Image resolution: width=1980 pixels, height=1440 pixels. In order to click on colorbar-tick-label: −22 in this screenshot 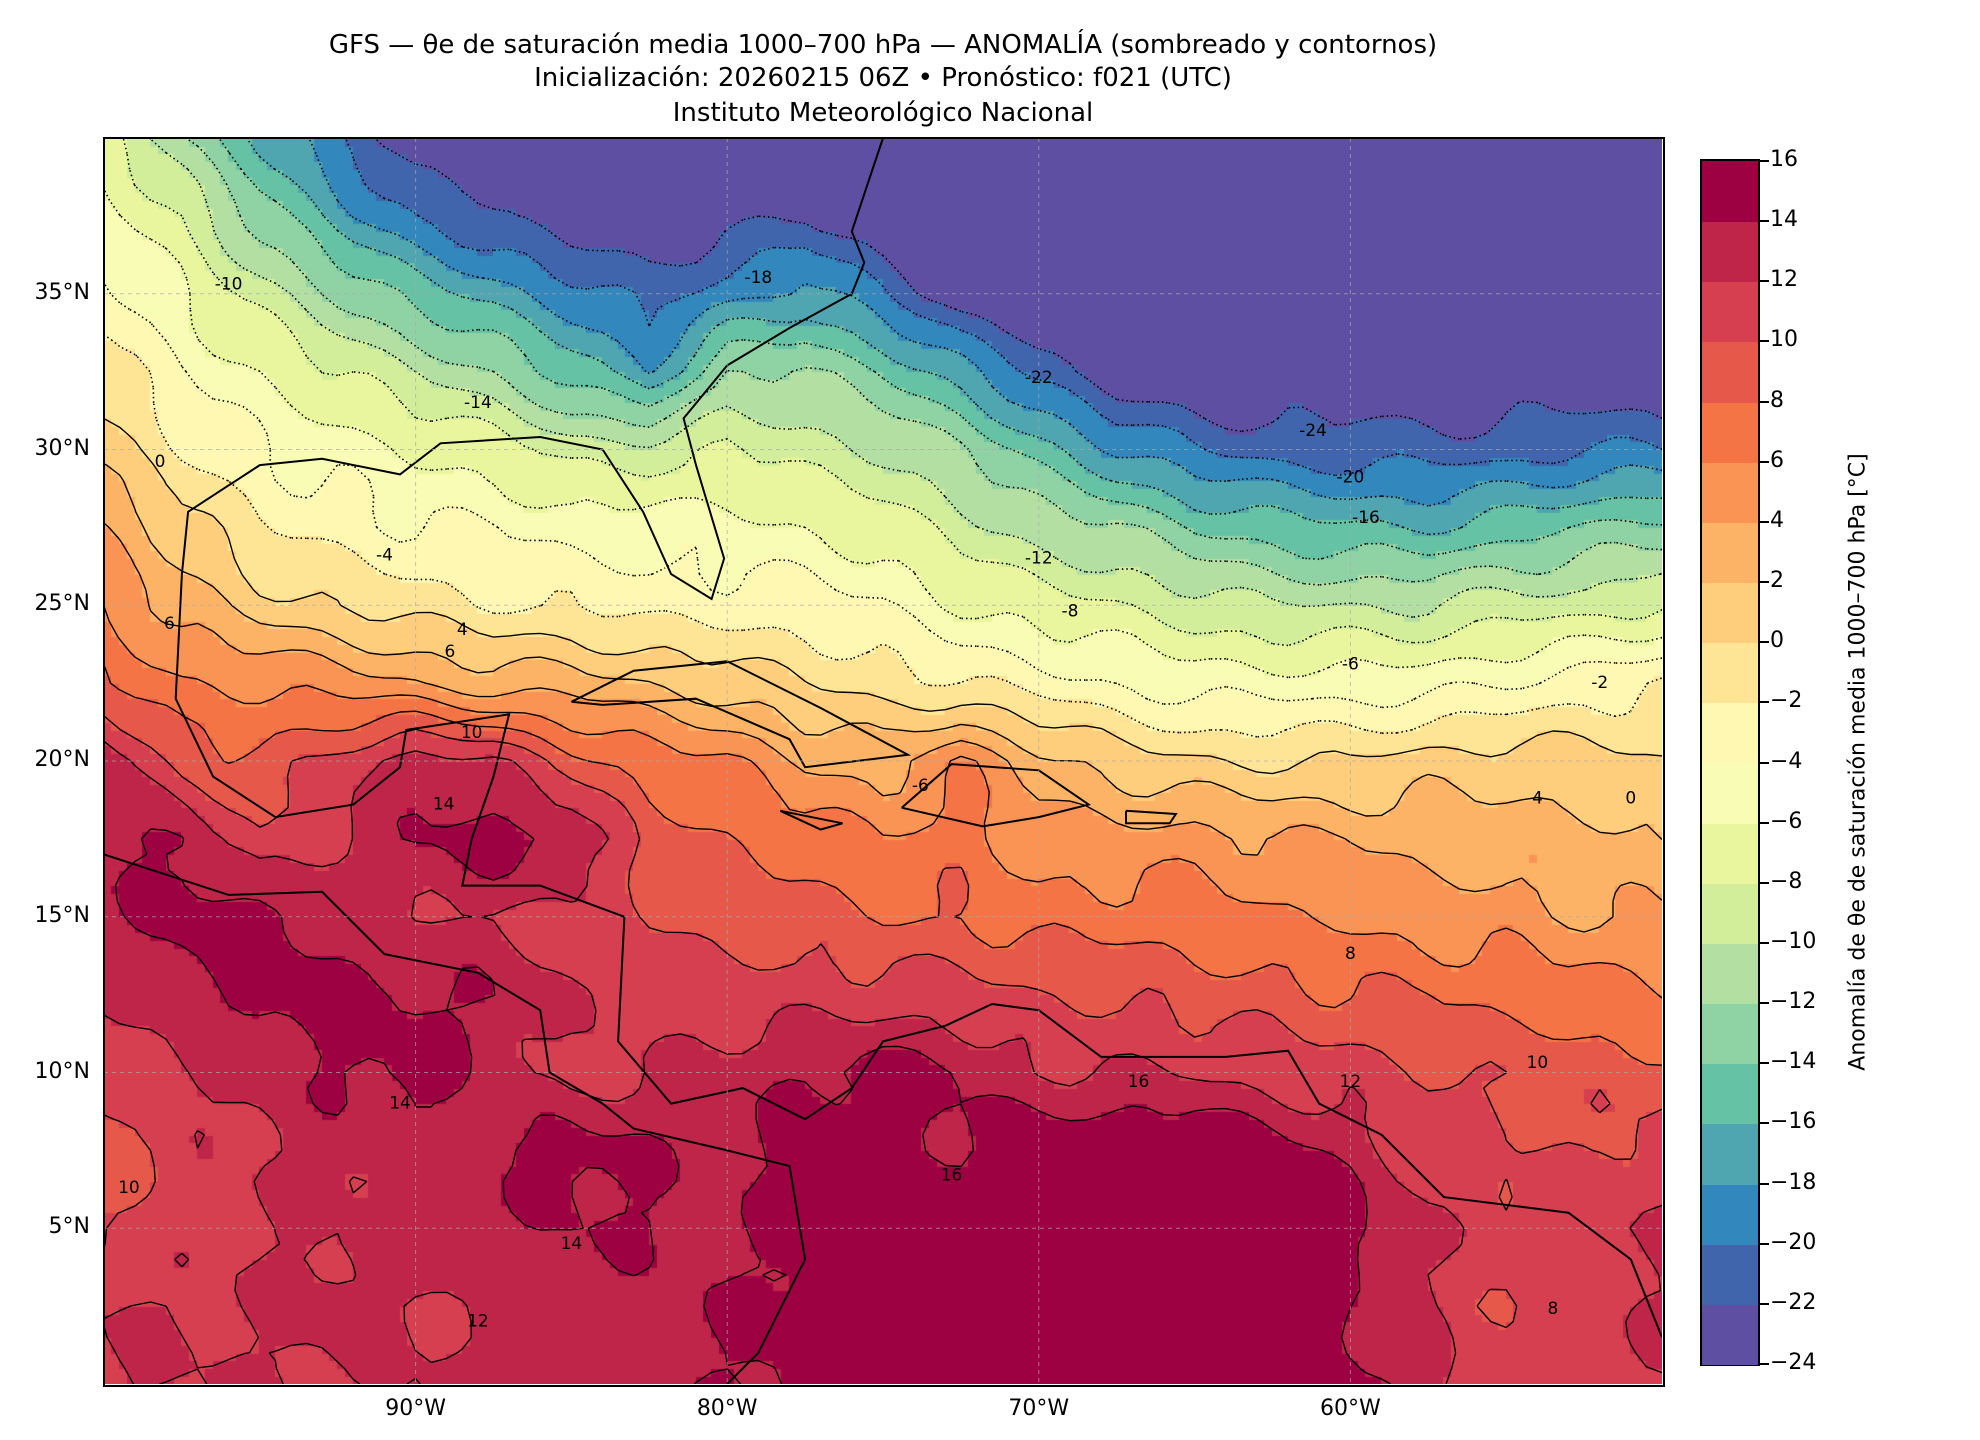, I will do `click(1793, 1302)`.